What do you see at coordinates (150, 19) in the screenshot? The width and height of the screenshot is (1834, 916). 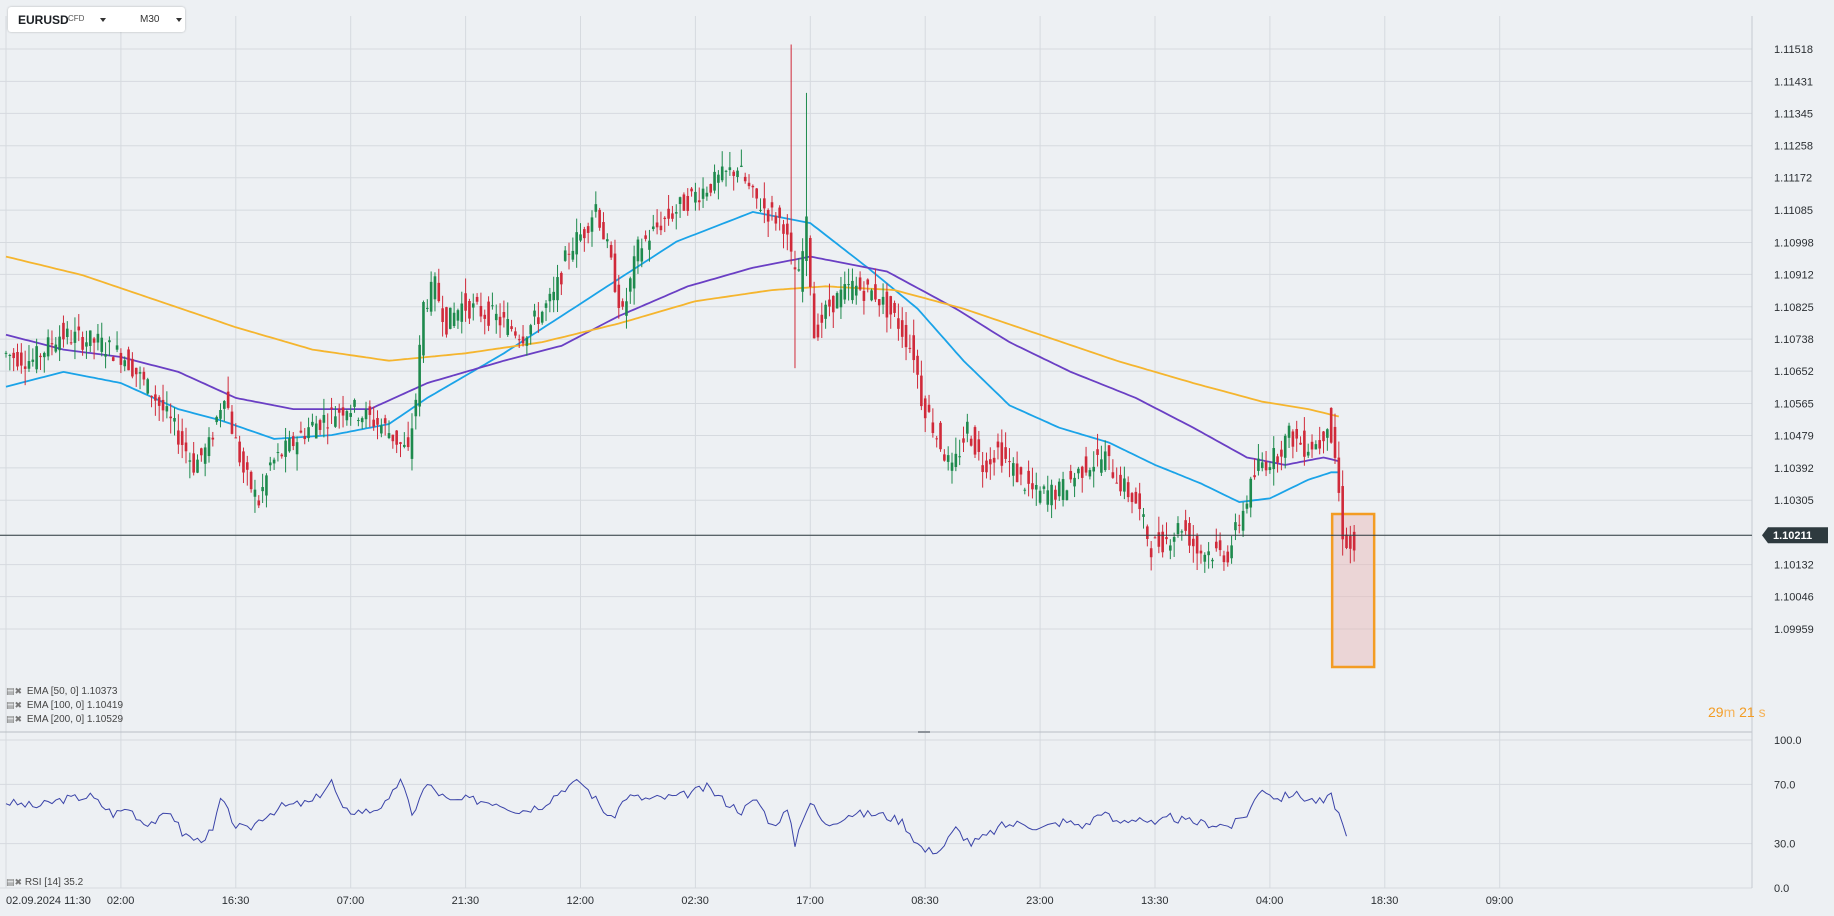 I see `timeframe-label: M30` at bounding box center [150, 19].